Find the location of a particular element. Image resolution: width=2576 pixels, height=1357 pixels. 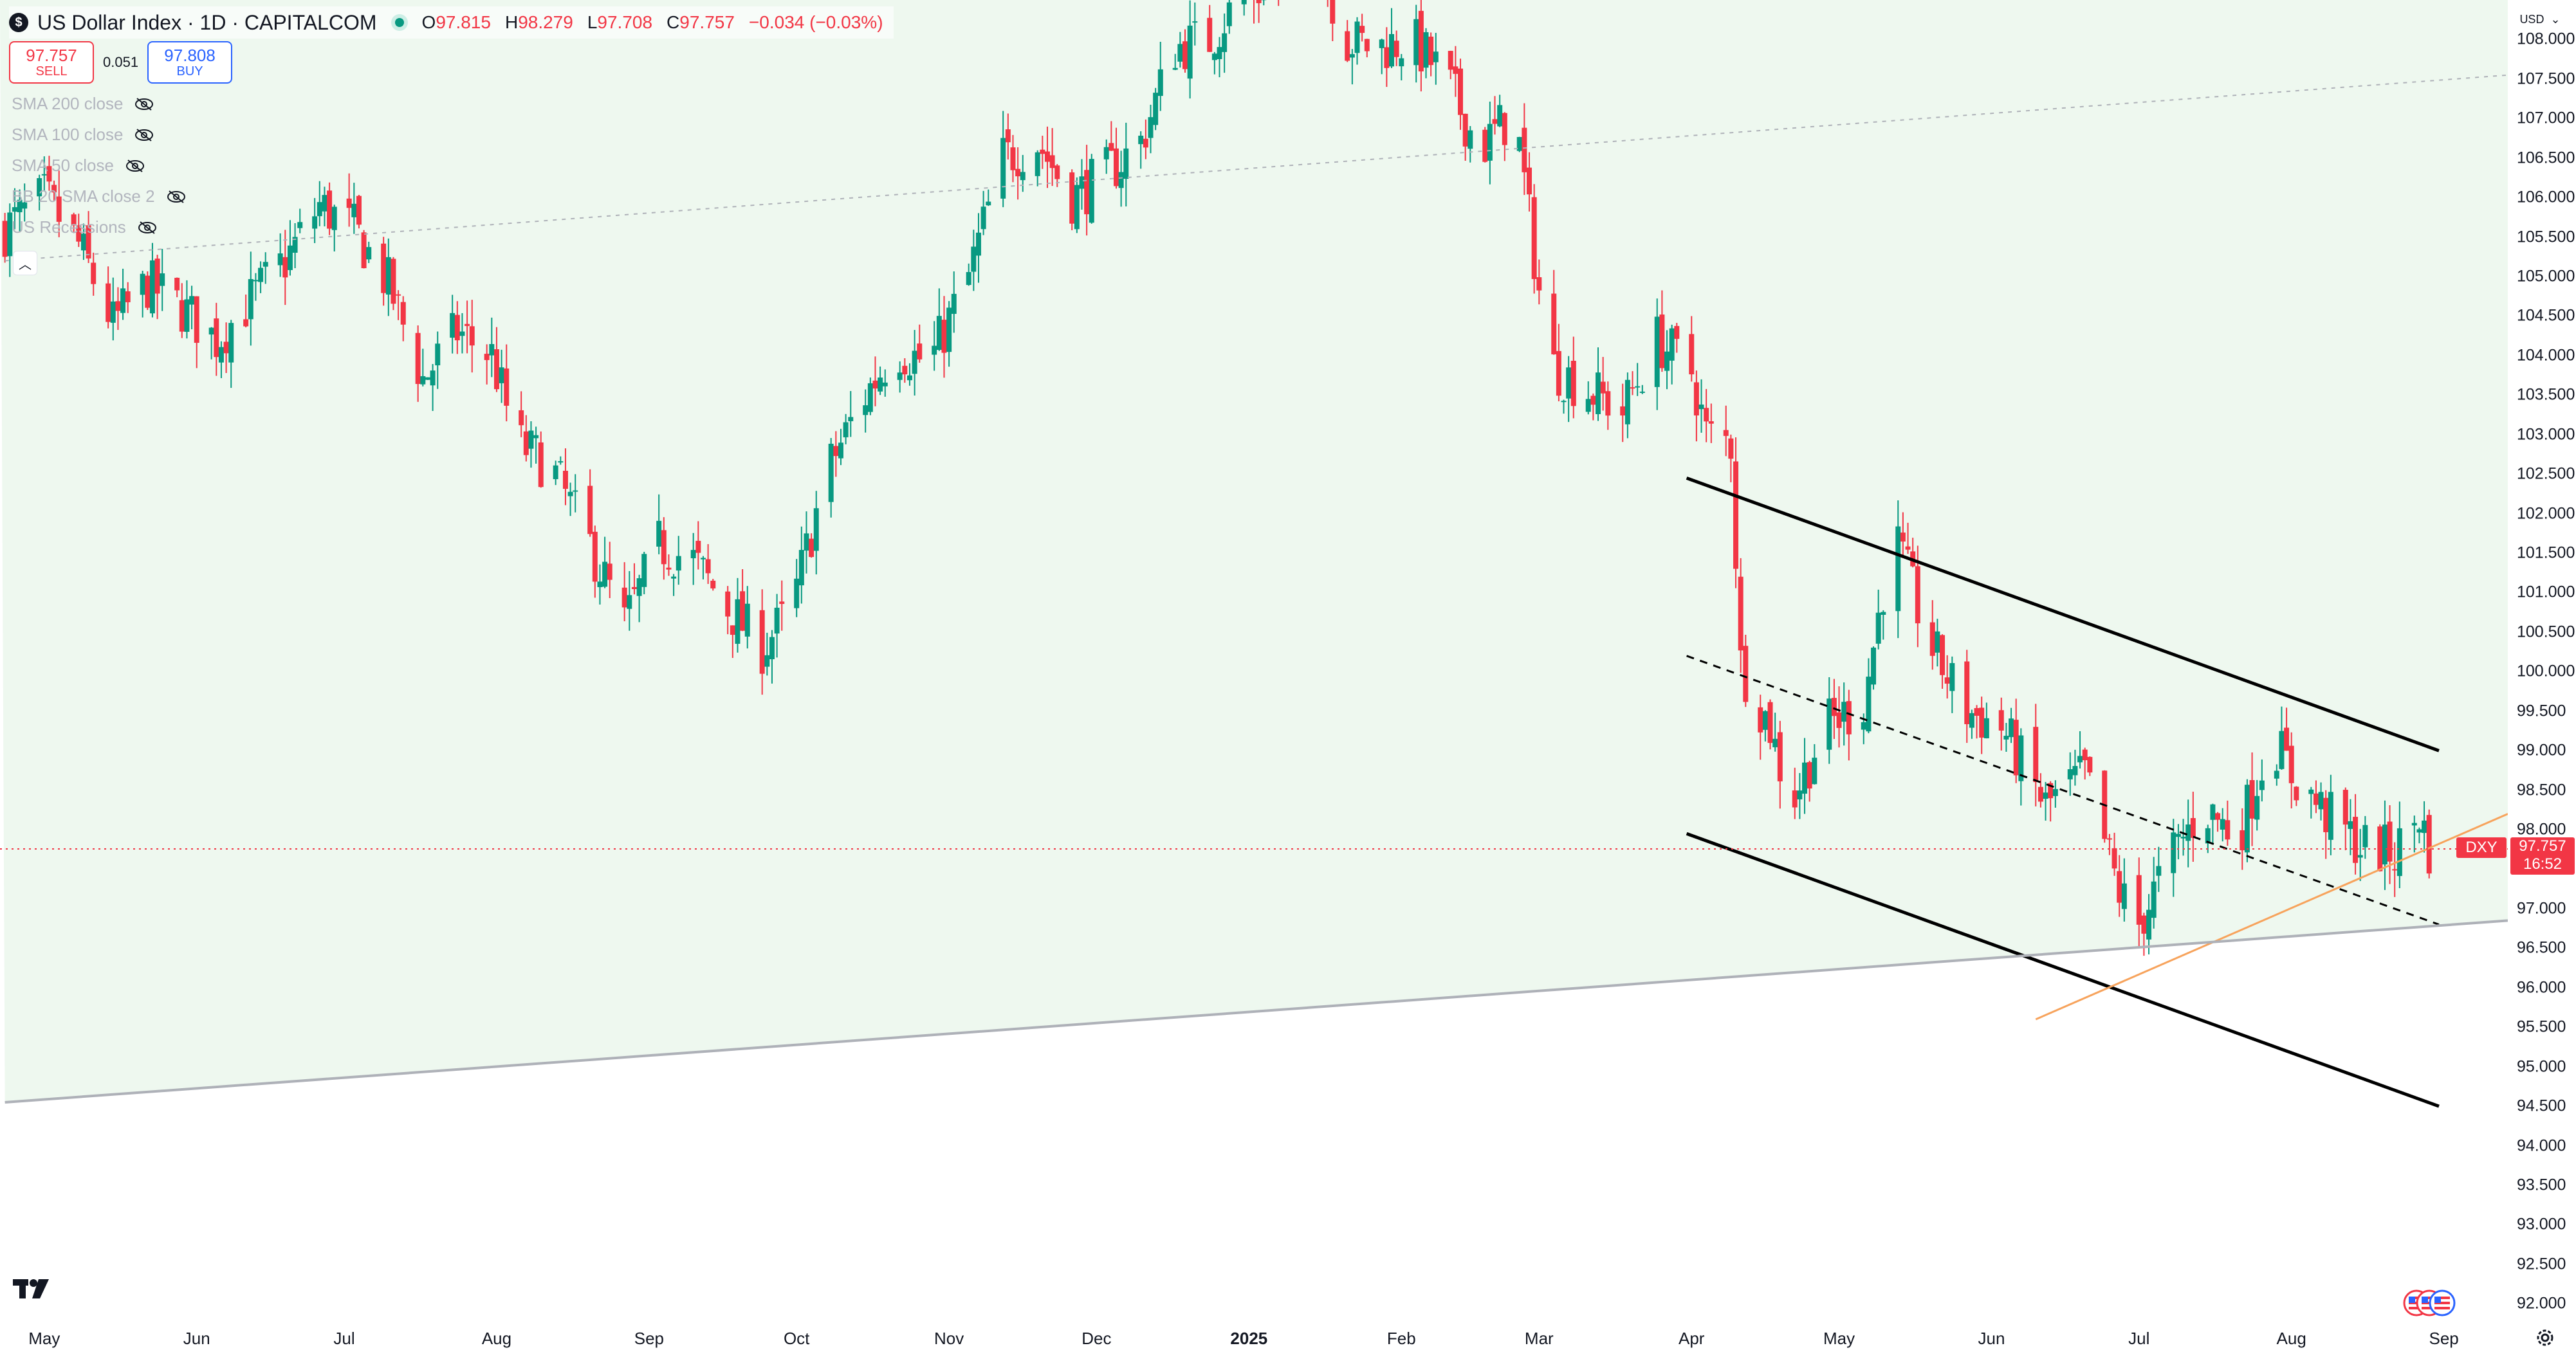

eye-crossed-icon is located at coordinates (147, 228).